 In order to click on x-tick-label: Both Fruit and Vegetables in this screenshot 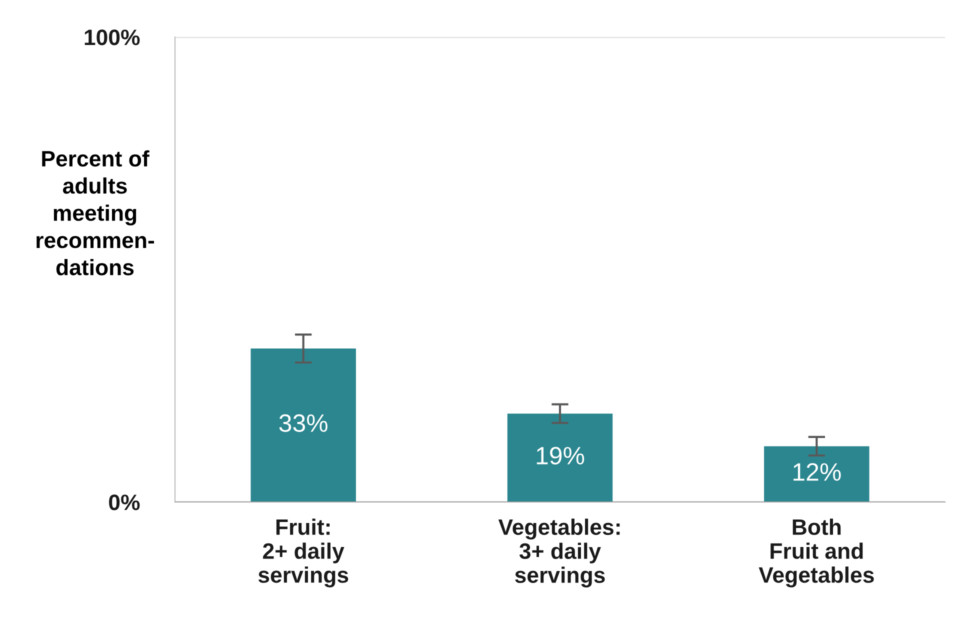, I will do `click(816, 553)`.